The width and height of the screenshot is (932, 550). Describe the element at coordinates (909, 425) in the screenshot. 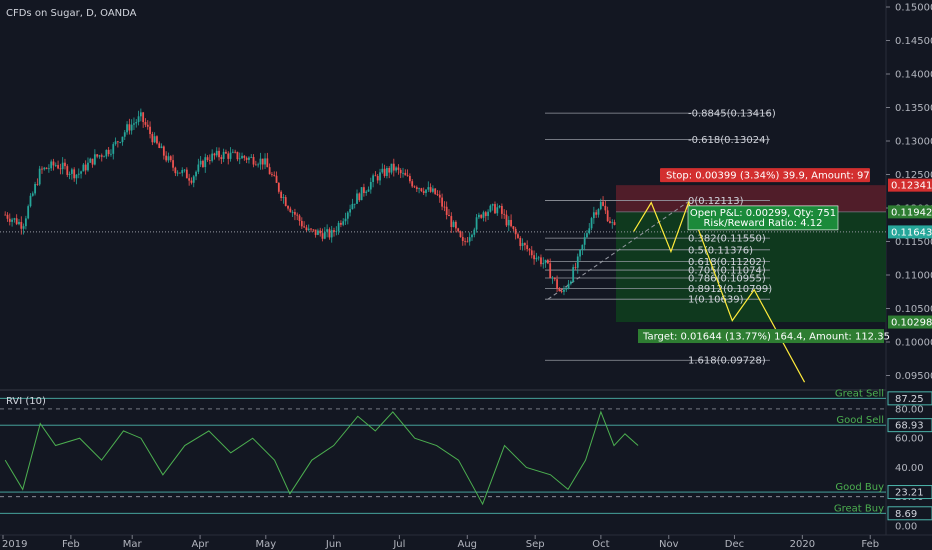

I see `rvi-badge-bg` at that location.